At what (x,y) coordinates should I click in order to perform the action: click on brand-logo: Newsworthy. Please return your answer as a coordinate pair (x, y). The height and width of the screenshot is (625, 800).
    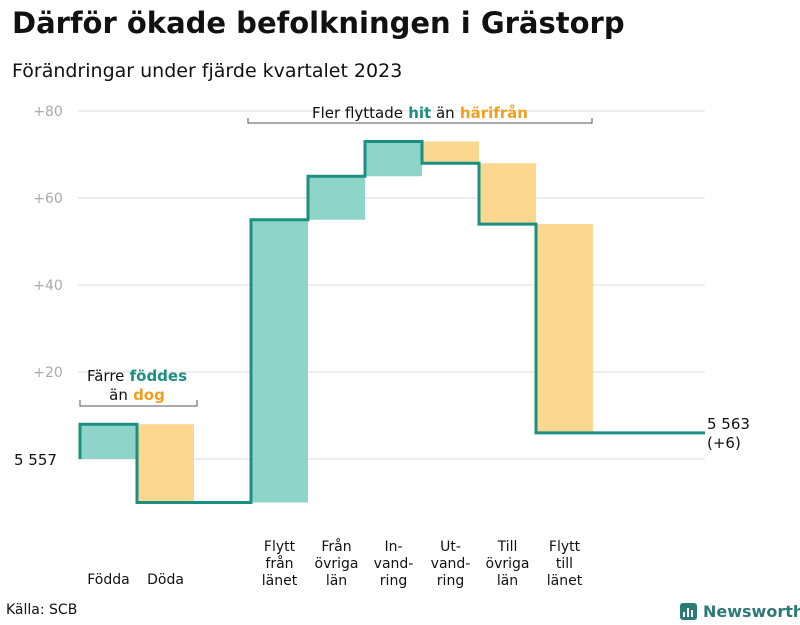
    Looking at the image, I should click on (740, 611).